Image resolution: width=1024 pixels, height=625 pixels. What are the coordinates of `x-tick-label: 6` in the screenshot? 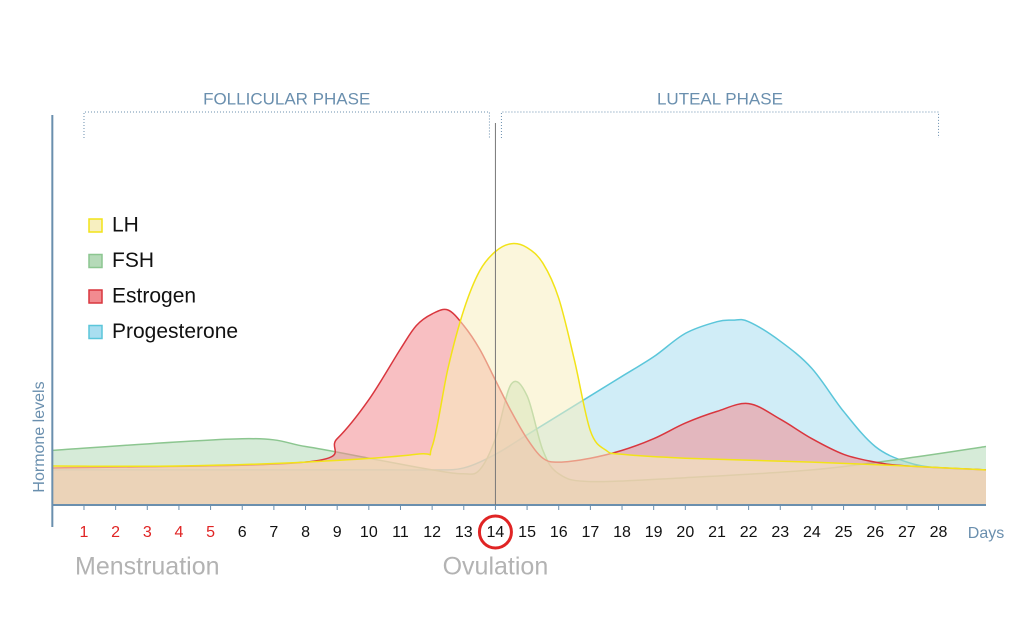 It's located at (242, 532).